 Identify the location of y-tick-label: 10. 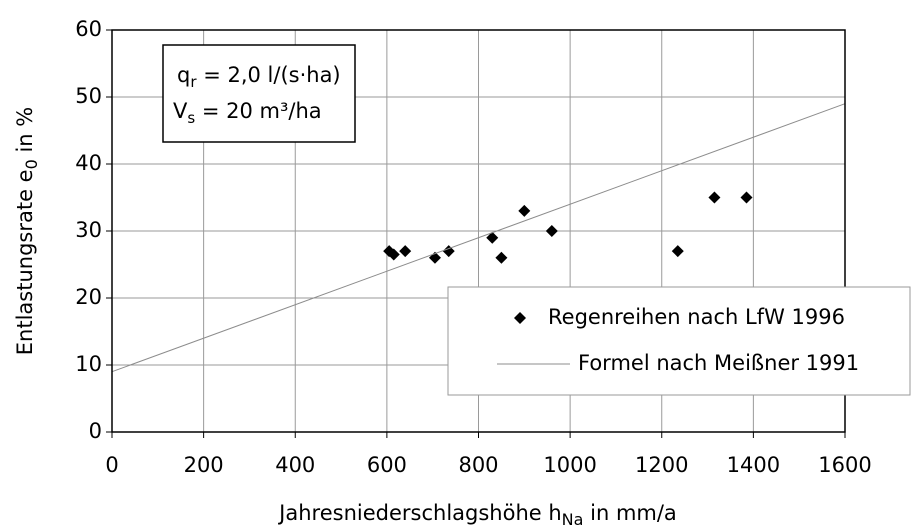
(88, 364).